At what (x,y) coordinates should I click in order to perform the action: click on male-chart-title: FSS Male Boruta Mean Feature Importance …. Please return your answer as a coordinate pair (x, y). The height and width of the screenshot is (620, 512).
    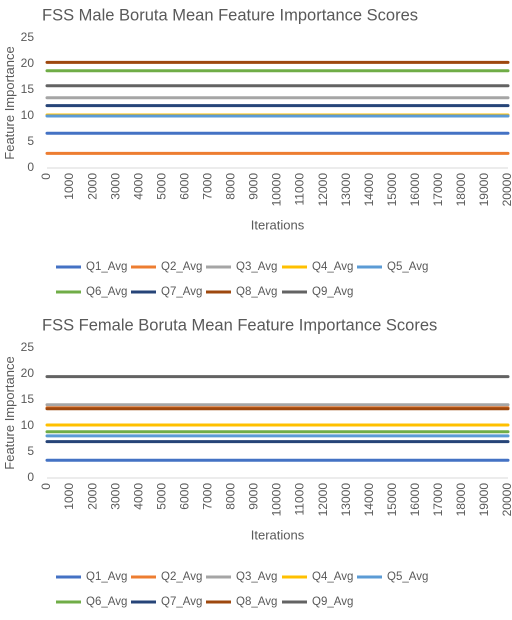
    Looking at the image, I should click on (230, 15).